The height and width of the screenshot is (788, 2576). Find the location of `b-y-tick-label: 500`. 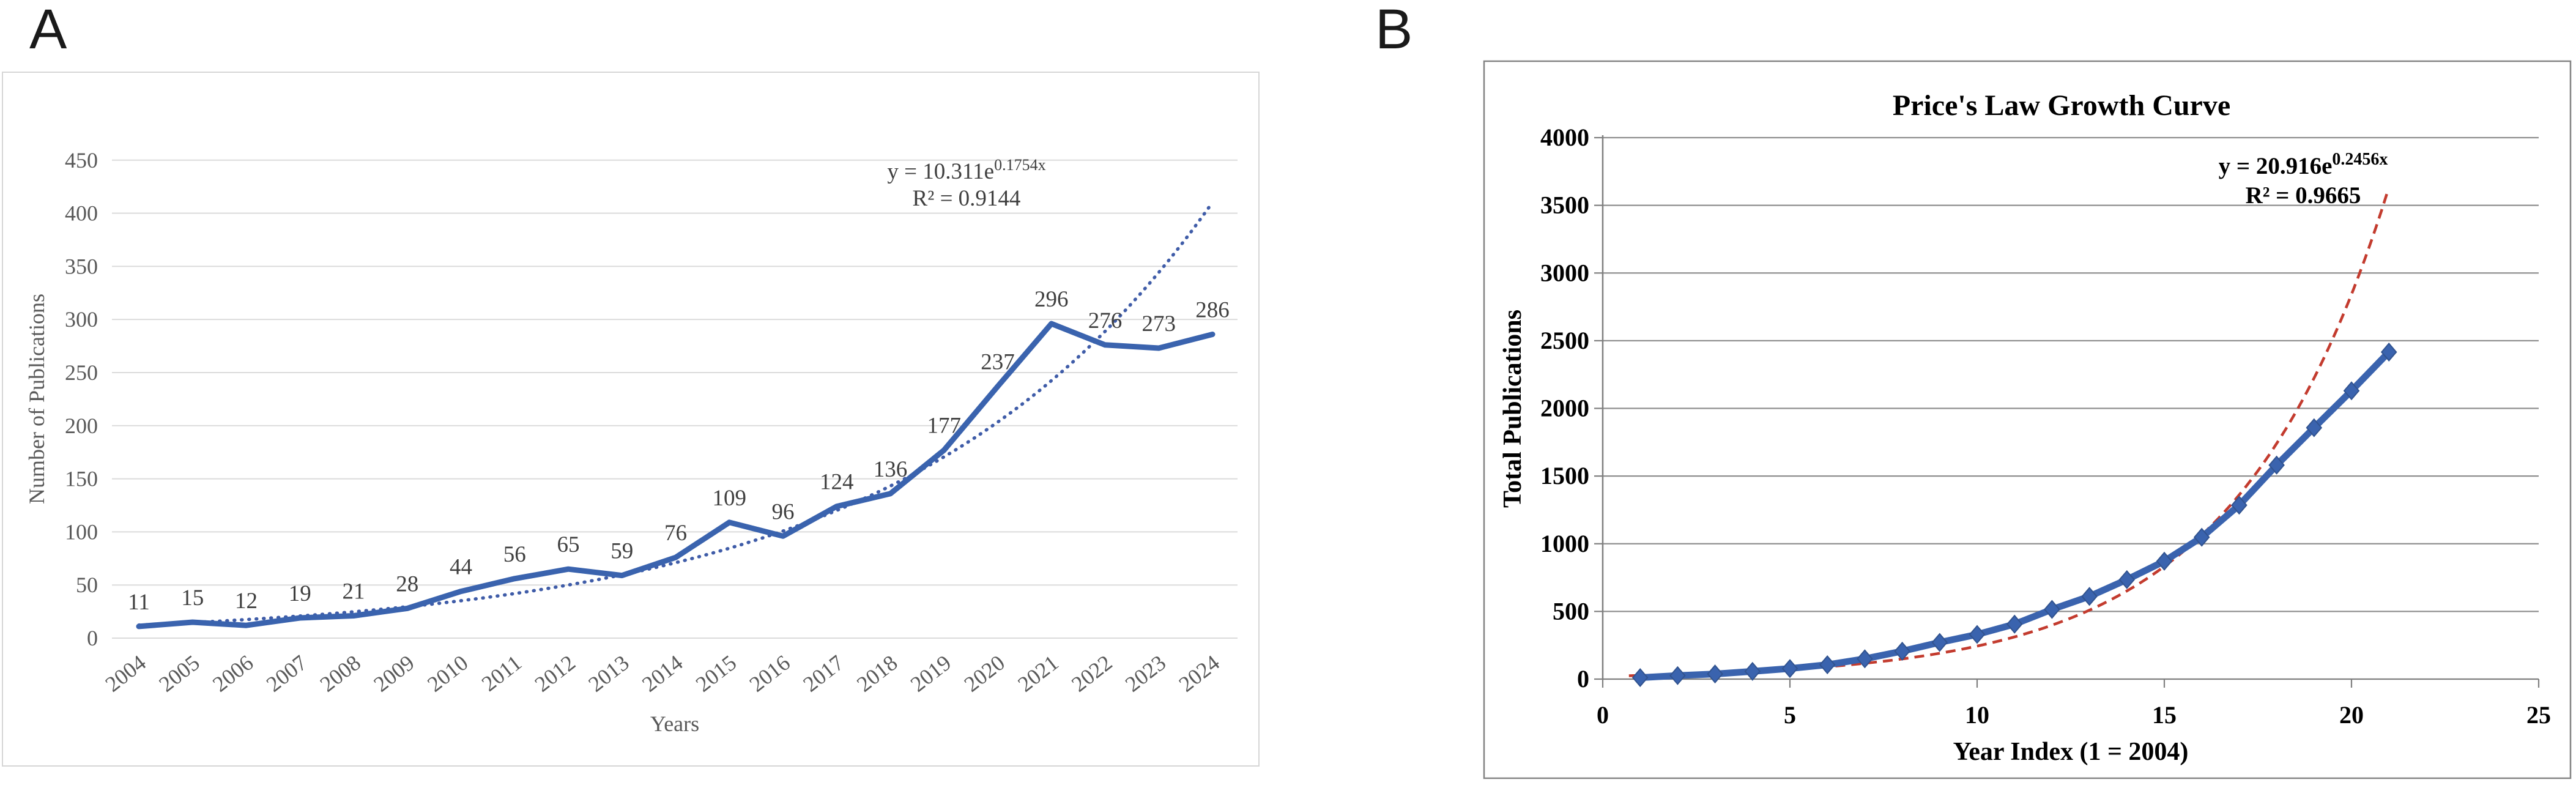

b-y-tick-label: 500 is located at coordinates (1571, 611).